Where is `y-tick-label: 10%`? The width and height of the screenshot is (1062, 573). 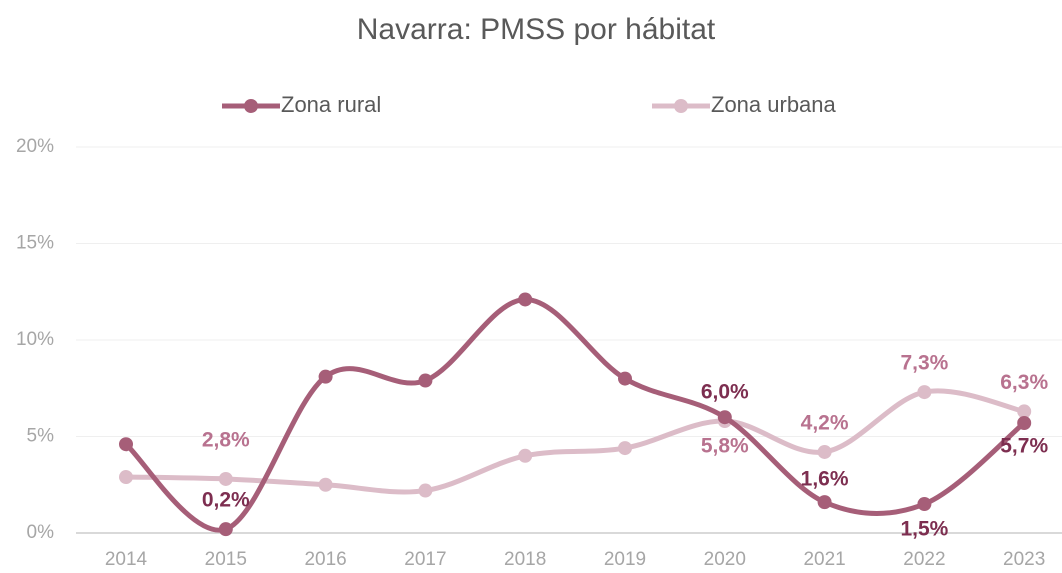
y-tick-label: 10% is located at coordinates (35, 339).